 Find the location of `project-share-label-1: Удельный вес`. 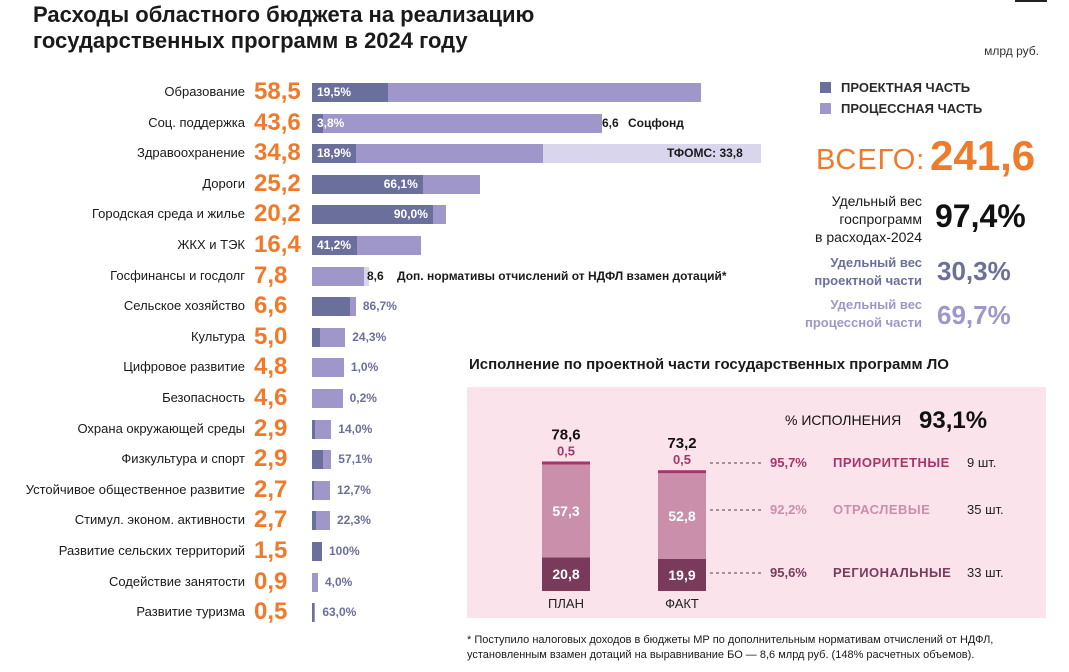

project-share-label-1: Удельный вес is located at coordinates (876, 262).